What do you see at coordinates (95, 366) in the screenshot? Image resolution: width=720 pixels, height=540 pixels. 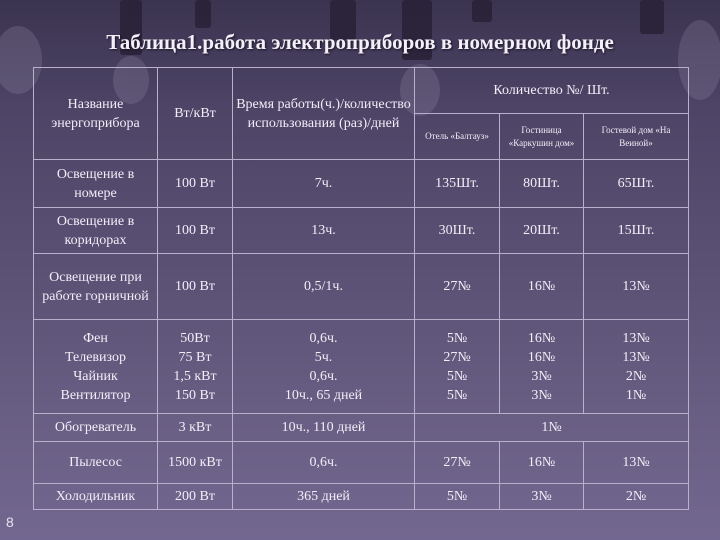 I see `cell-name-group: Фен Телевизор Чайник Вентилятор` at bounding box center [95, 366].